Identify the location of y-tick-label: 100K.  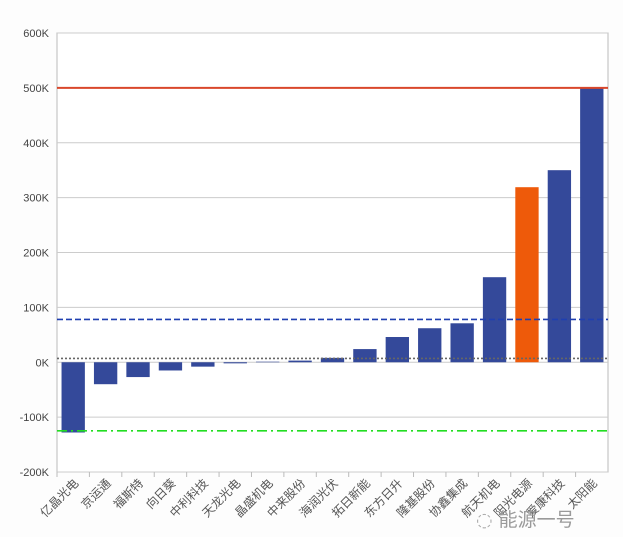
(36, 308).